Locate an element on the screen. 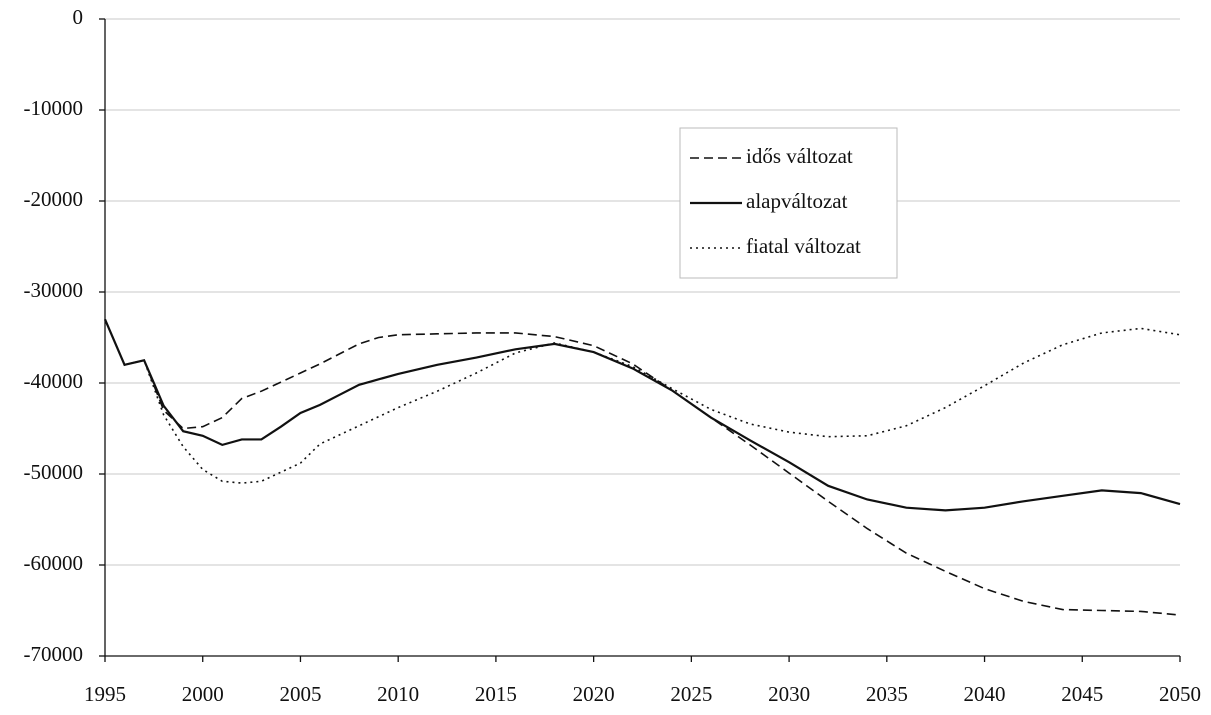 The image size is (1211, 715). y-tick-label: -60000 is located at coordinates (54, 563).